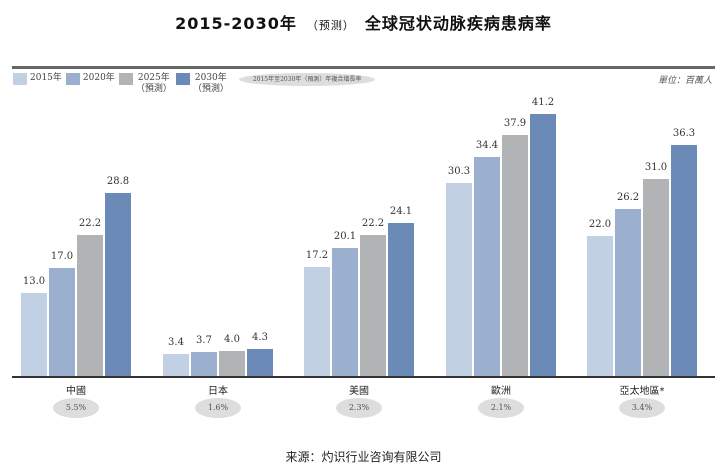 The height and width of the screenshot is (466, 727). What do you see at coordinates (330, 25) in the screenshot?
I see `title-sub: （预测）` at bounding box center [330, 25].